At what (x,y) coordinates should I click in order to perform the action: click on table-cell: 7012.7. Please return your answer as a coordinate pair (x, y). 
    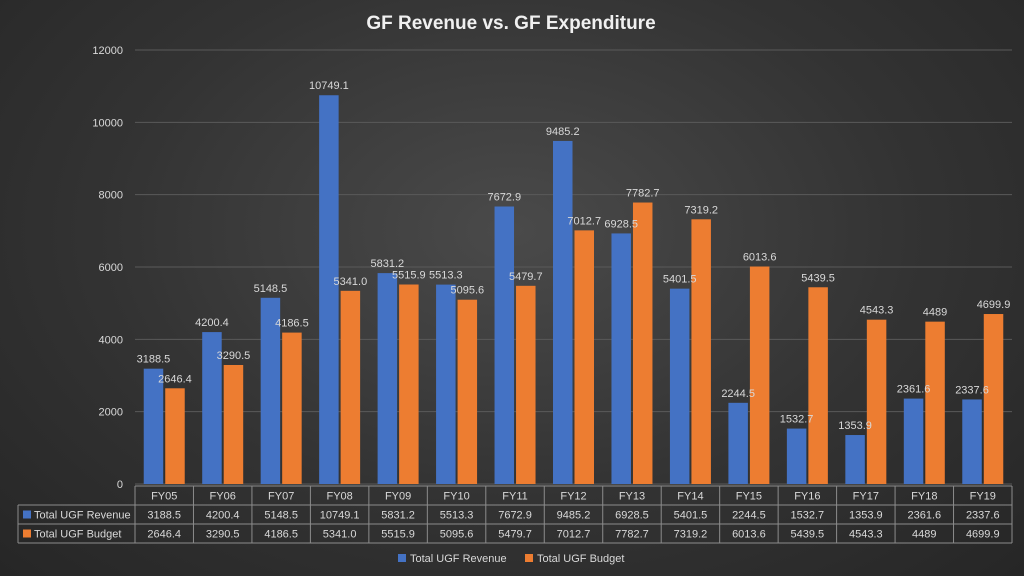
    Looking at the image, I should click on (574, 535).